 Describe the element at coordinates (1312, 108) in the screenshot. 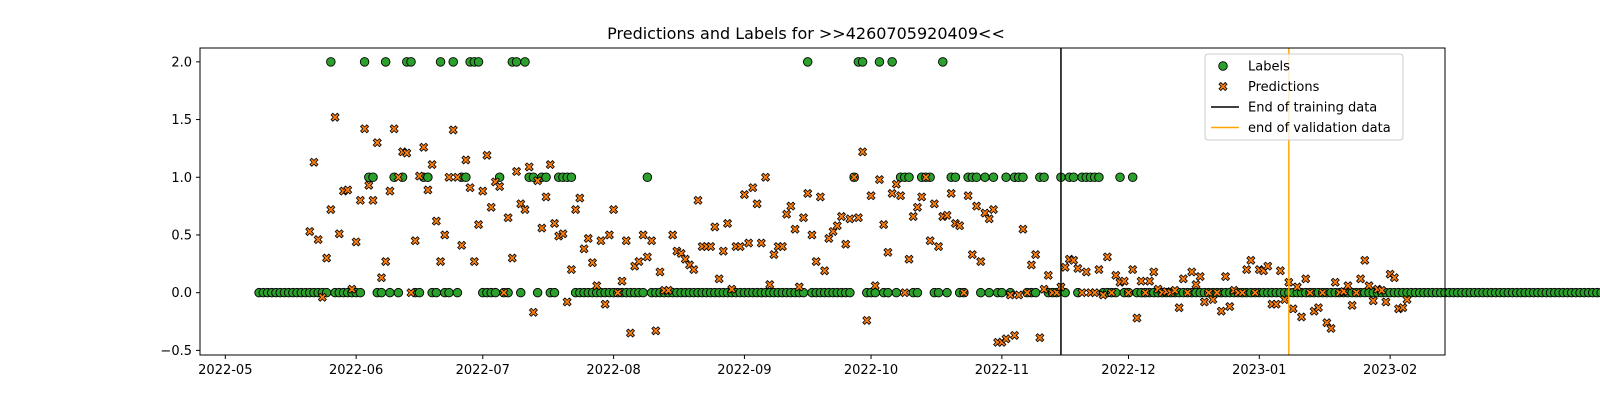

I see `legend-entry-label: End of training data` at that location.